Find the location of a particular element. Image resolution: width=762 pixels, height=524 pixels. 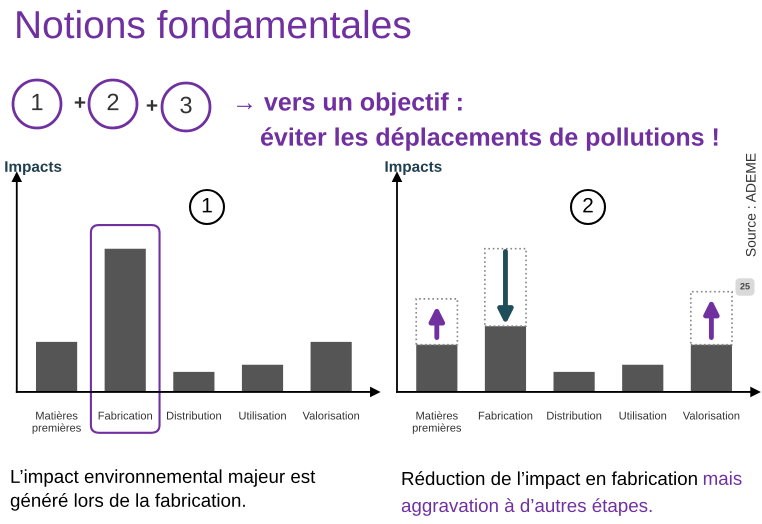

text: Réduction de l’impact en fabrication is located at coordinates (549, 480).